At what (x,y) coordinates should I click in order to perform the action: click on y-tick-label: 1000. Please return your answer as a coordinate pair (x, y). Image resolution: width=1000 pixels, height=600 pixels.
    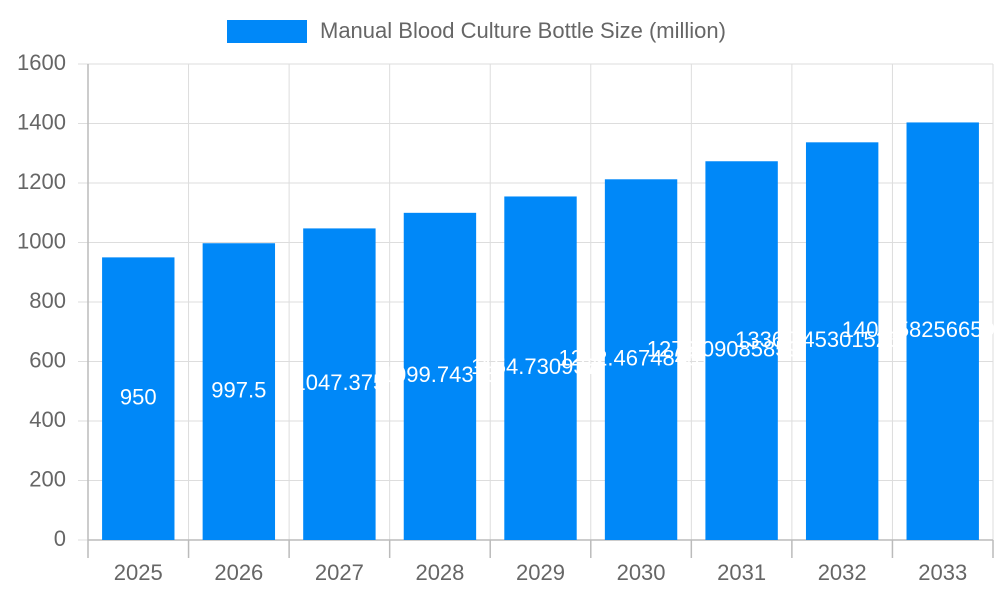
    Looking at the image, I should click on (41, 240).